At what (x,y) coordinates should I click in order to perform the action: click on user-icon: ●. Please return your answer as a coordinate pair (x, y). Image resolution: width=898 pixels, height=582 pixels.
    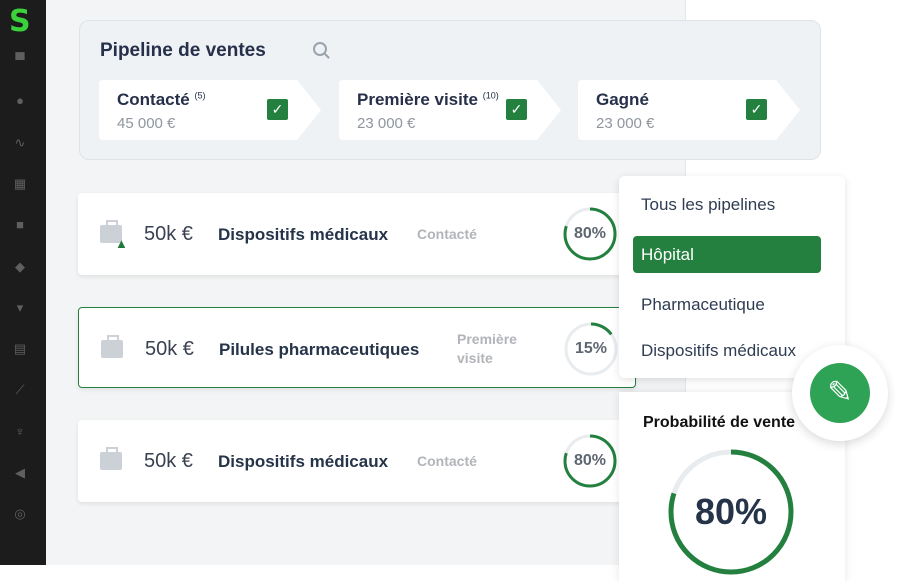
    Looking at the image, I should click on (20, 101).